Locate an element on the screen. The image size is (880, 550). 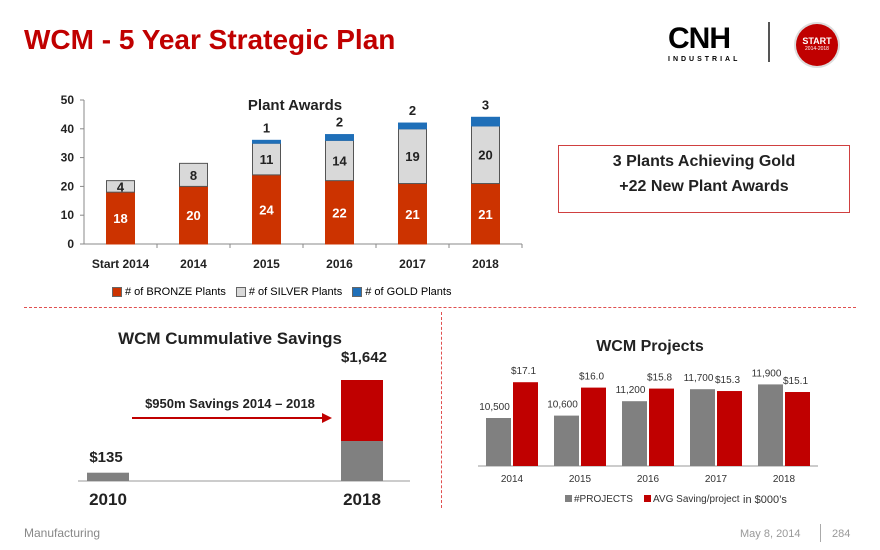
legend-label: #PROJECTS is located at coordinates (603, 499).